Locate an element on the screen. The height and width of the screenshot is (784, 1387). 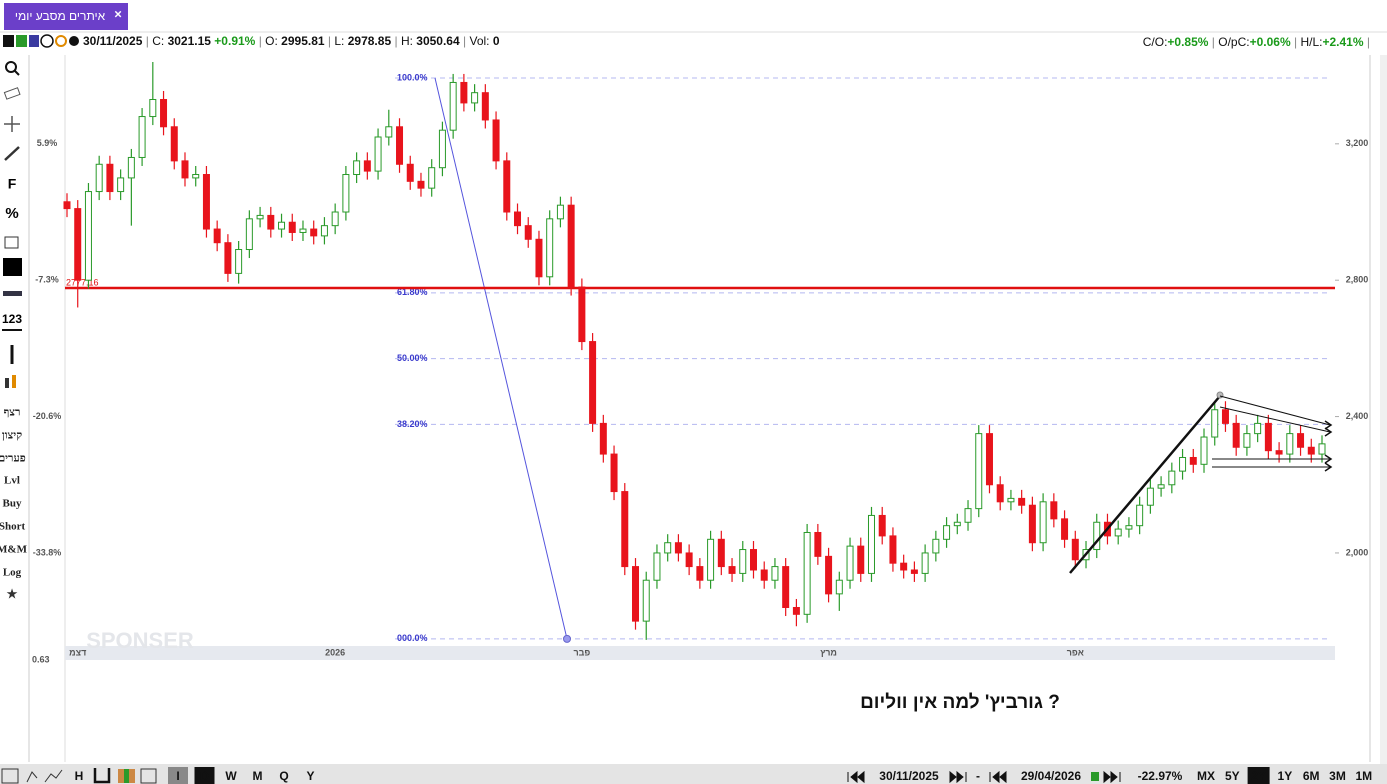
toolbar-item: רצף is located at coordinates (12, 413).